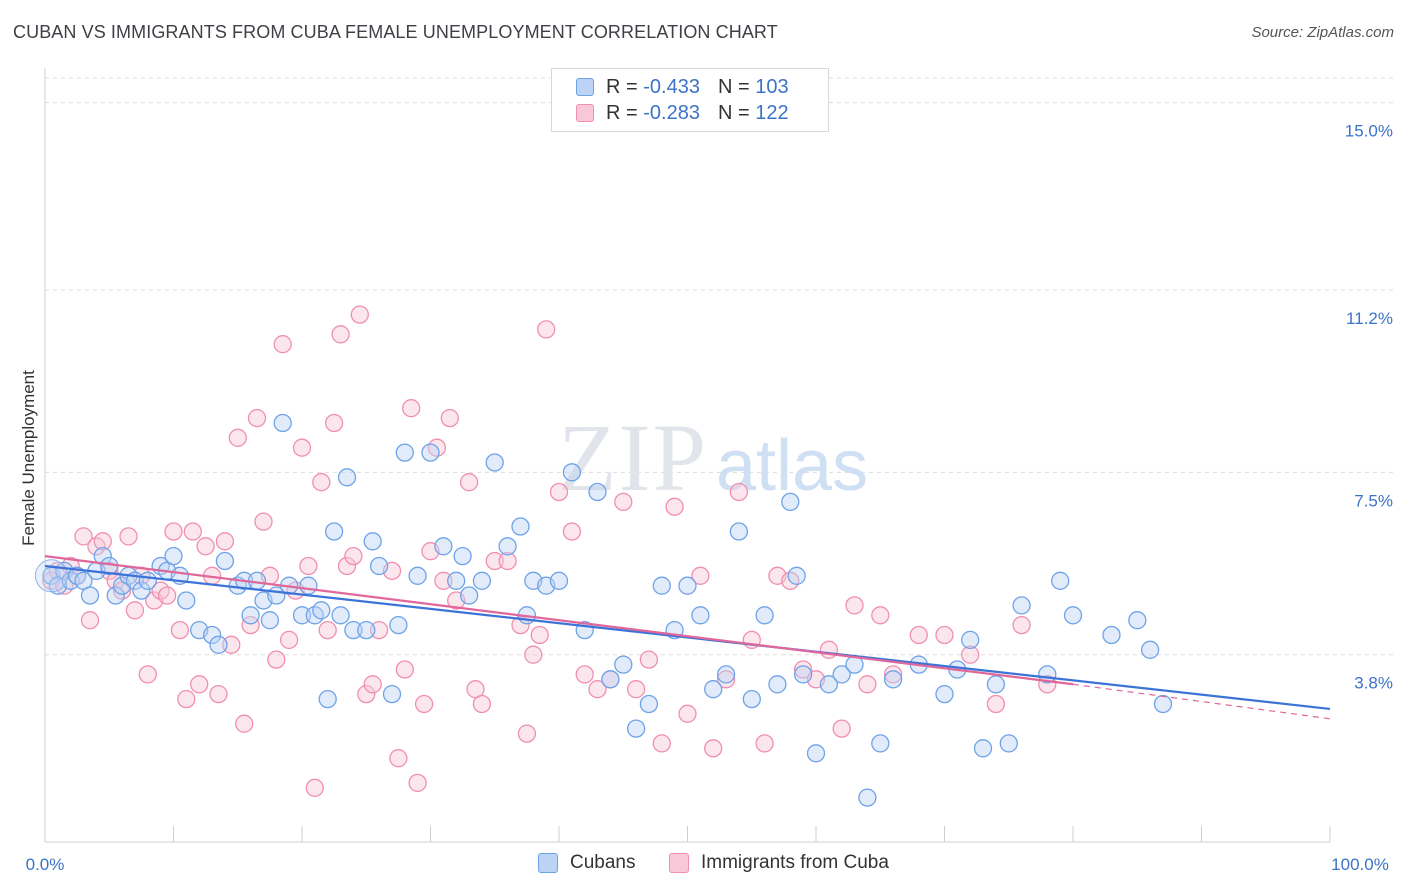 Image resolution: width=1406 pixels, height=892 pixels. I want to click on series-legend-item-cubans: Cubans, so click(587, 863).